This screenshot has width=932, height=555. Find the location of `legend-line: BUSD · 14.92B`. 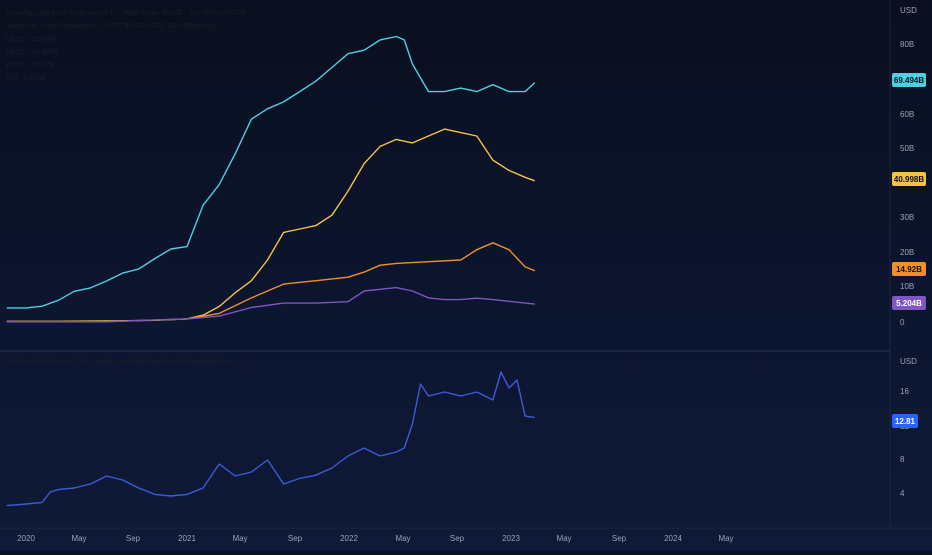

legend-line: BUSD · 14.92B is located at coordinates (30, 65).